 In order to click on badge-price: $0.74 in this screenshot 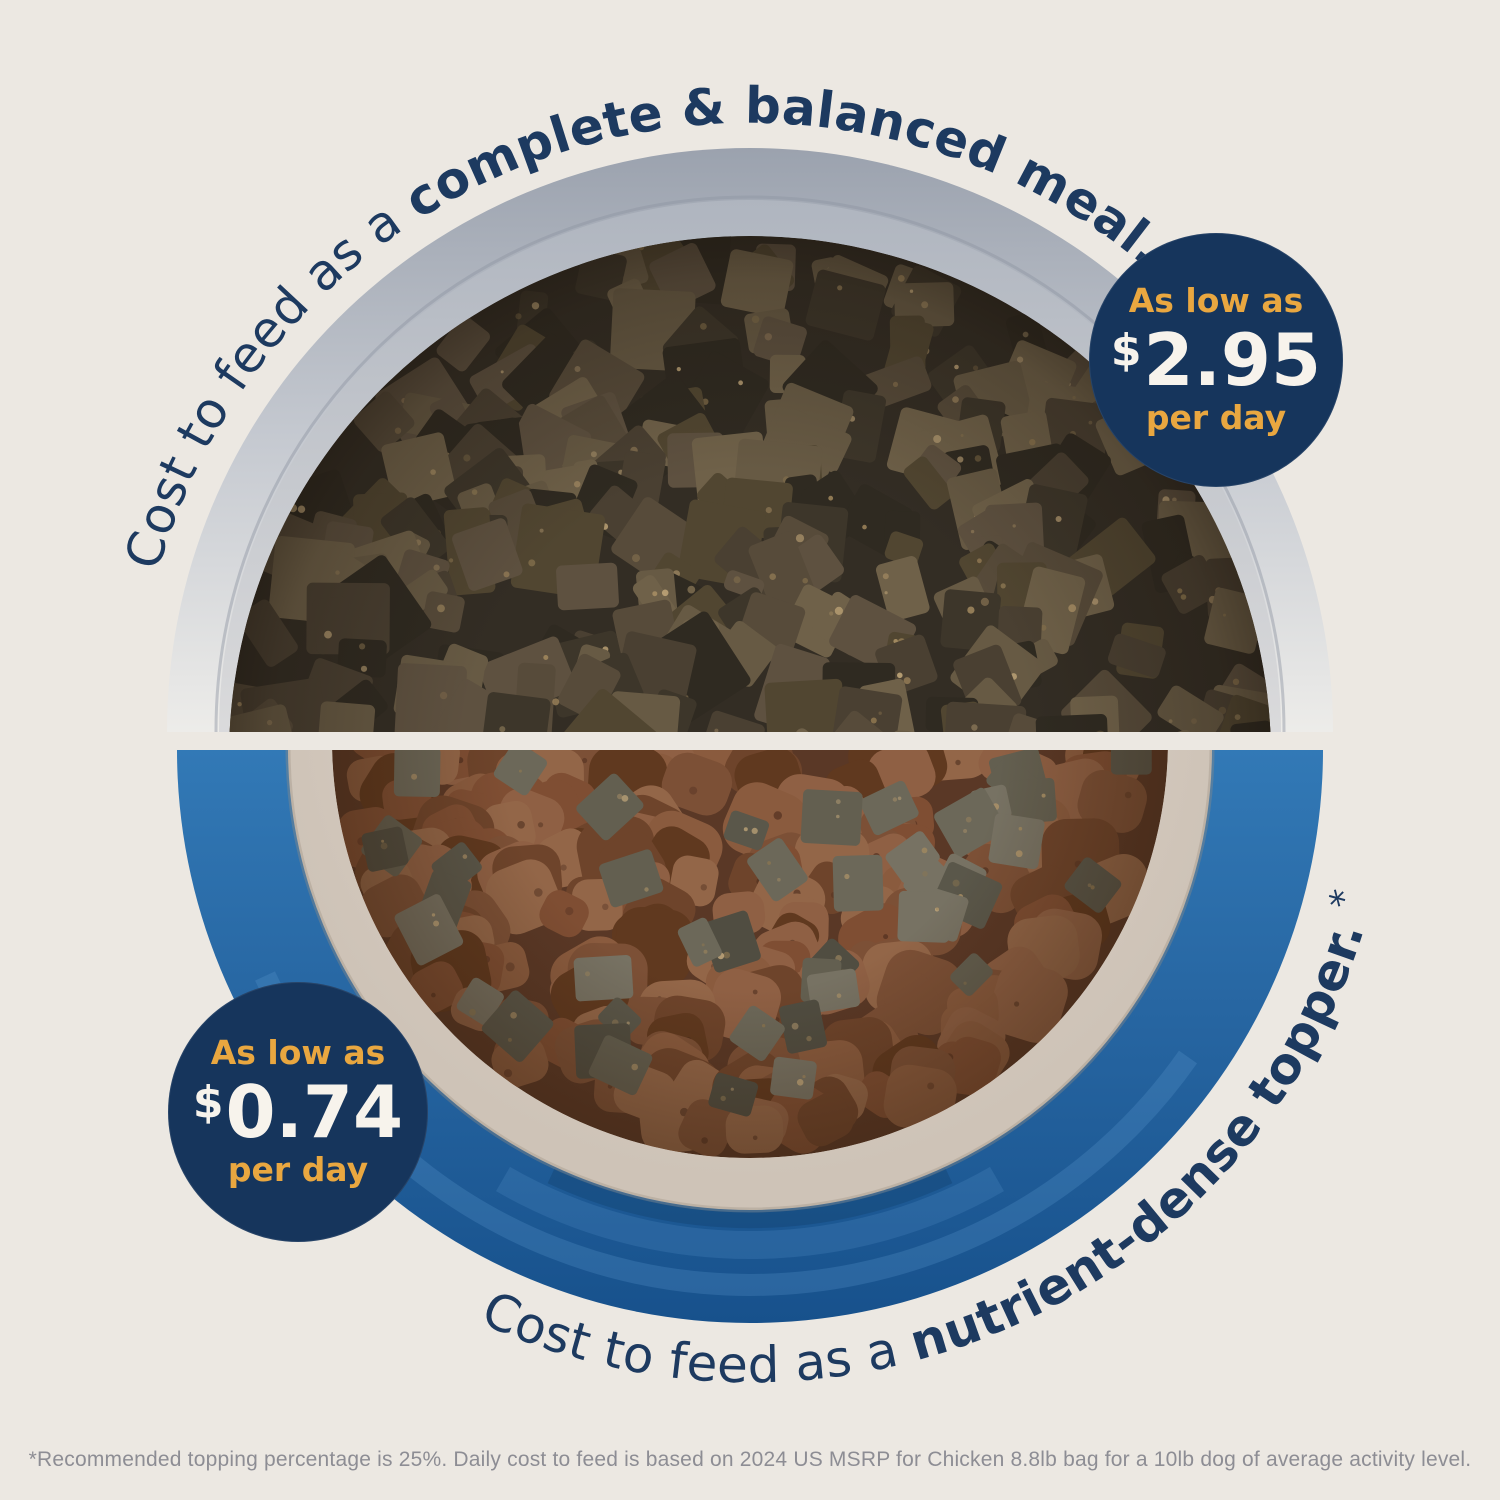, I will do `click(298, 1112)`.